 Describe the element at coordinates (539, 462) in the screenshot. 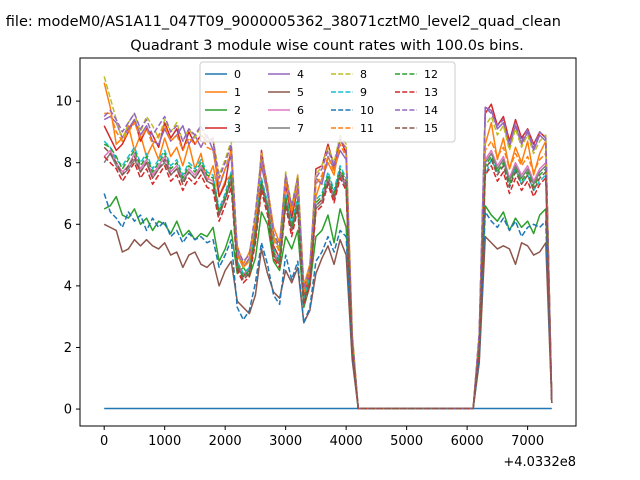

I see `x-offset-label: +4.0332e8` at that location.